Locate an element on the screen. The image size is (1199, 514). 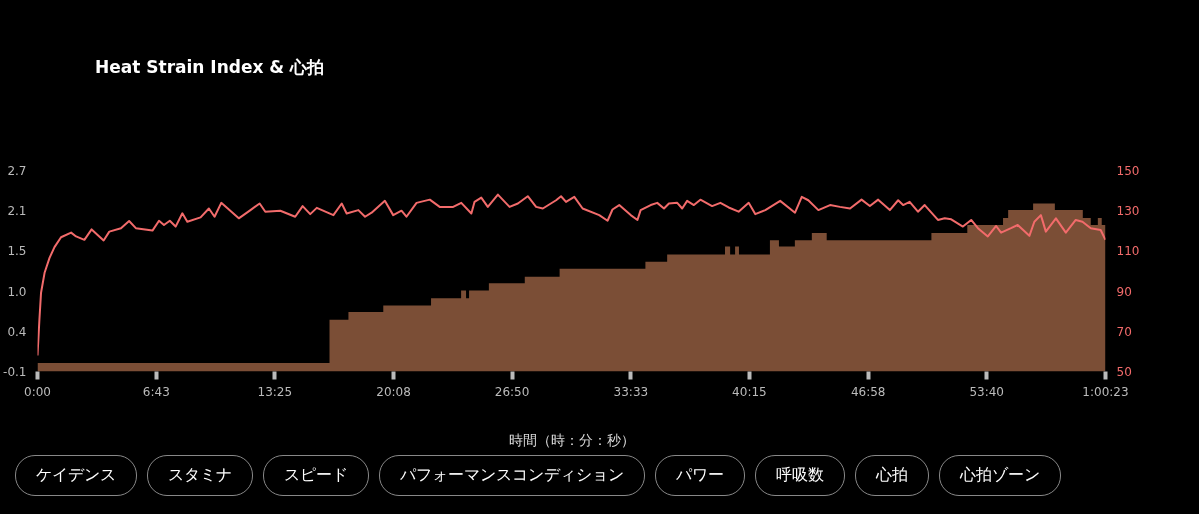
x-tick-label: 46:58 is located at coordinates (868, 391).